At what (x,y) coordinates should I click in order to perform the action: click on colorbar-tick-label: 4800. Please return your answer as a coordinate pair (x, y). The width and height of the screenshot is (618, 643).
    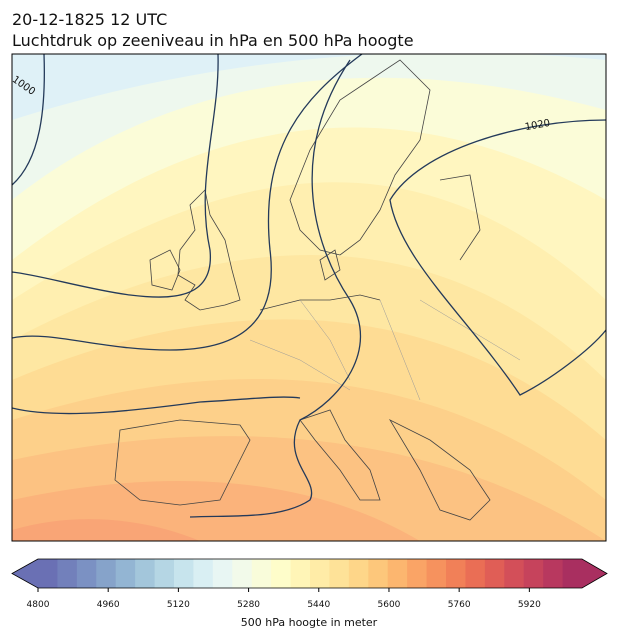
    Looking at the image, I should click on (38, 605).